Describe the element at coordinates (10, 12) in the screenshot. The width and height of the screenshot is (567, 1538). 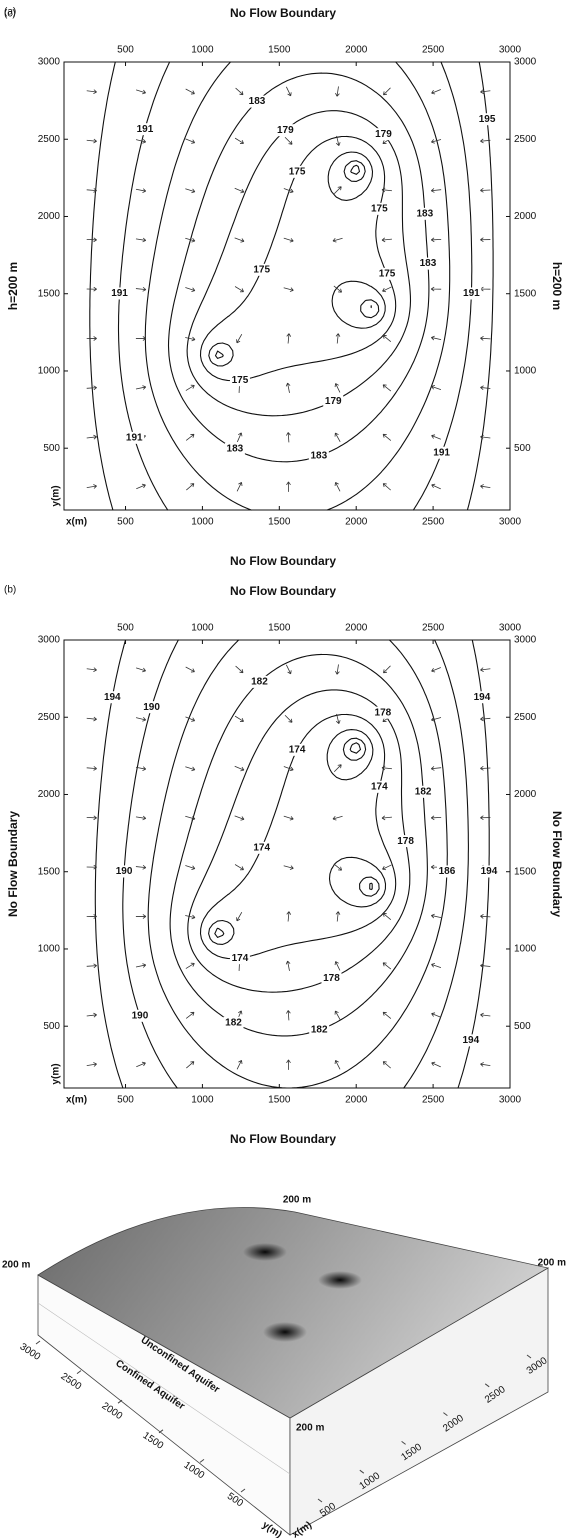
I see `panel-label: (a)` at that location.